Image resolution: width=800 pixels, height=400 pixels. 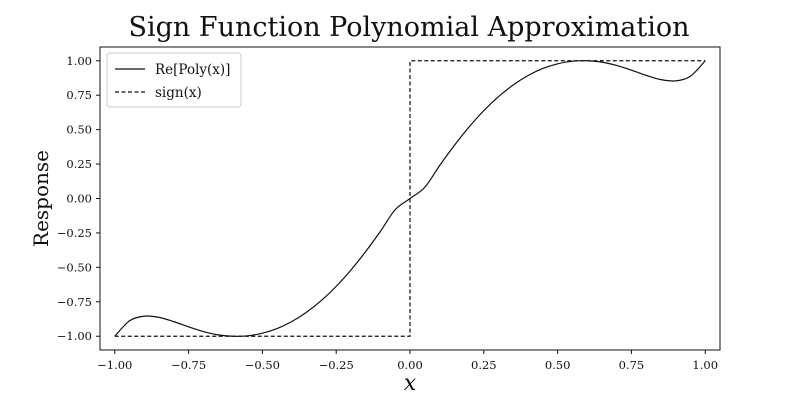 I want to click on chart-title: Sign Function Polynomial Approximation, so click(x=408, y=27).